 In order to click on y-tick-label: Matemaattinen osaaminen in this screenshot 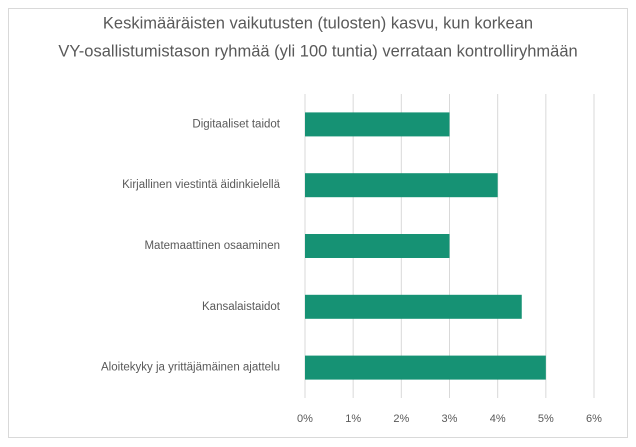, I will do `click(212, 246)`.